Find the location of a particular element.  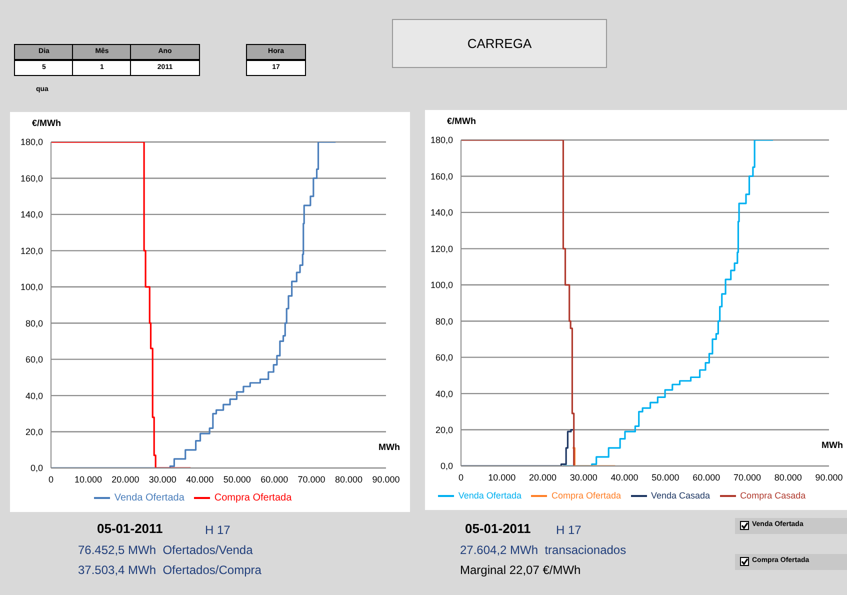

text: CARREGA is located at coordinates (499, 43).